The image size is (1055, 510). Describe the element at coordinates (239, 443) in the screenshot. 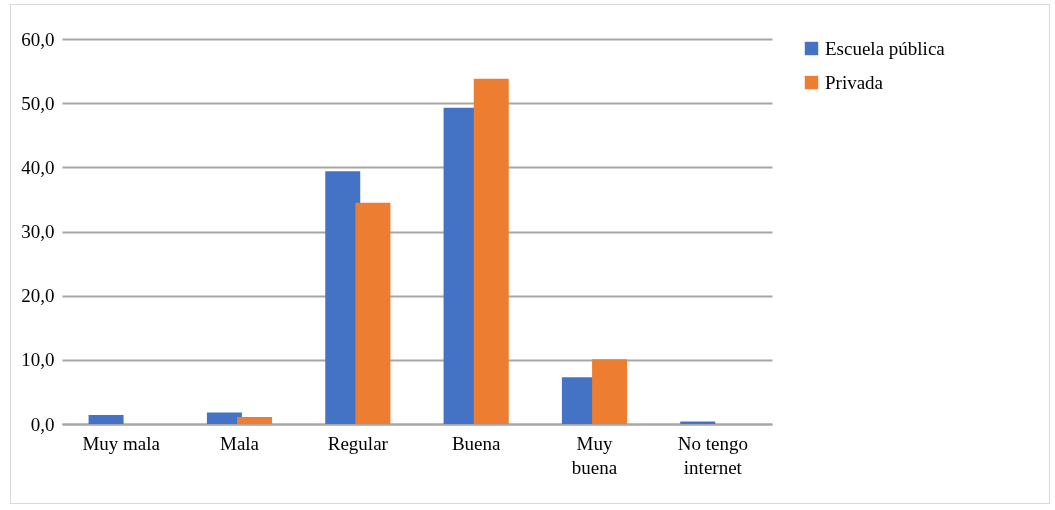

I see `x-tick-label: Mala` at that location.